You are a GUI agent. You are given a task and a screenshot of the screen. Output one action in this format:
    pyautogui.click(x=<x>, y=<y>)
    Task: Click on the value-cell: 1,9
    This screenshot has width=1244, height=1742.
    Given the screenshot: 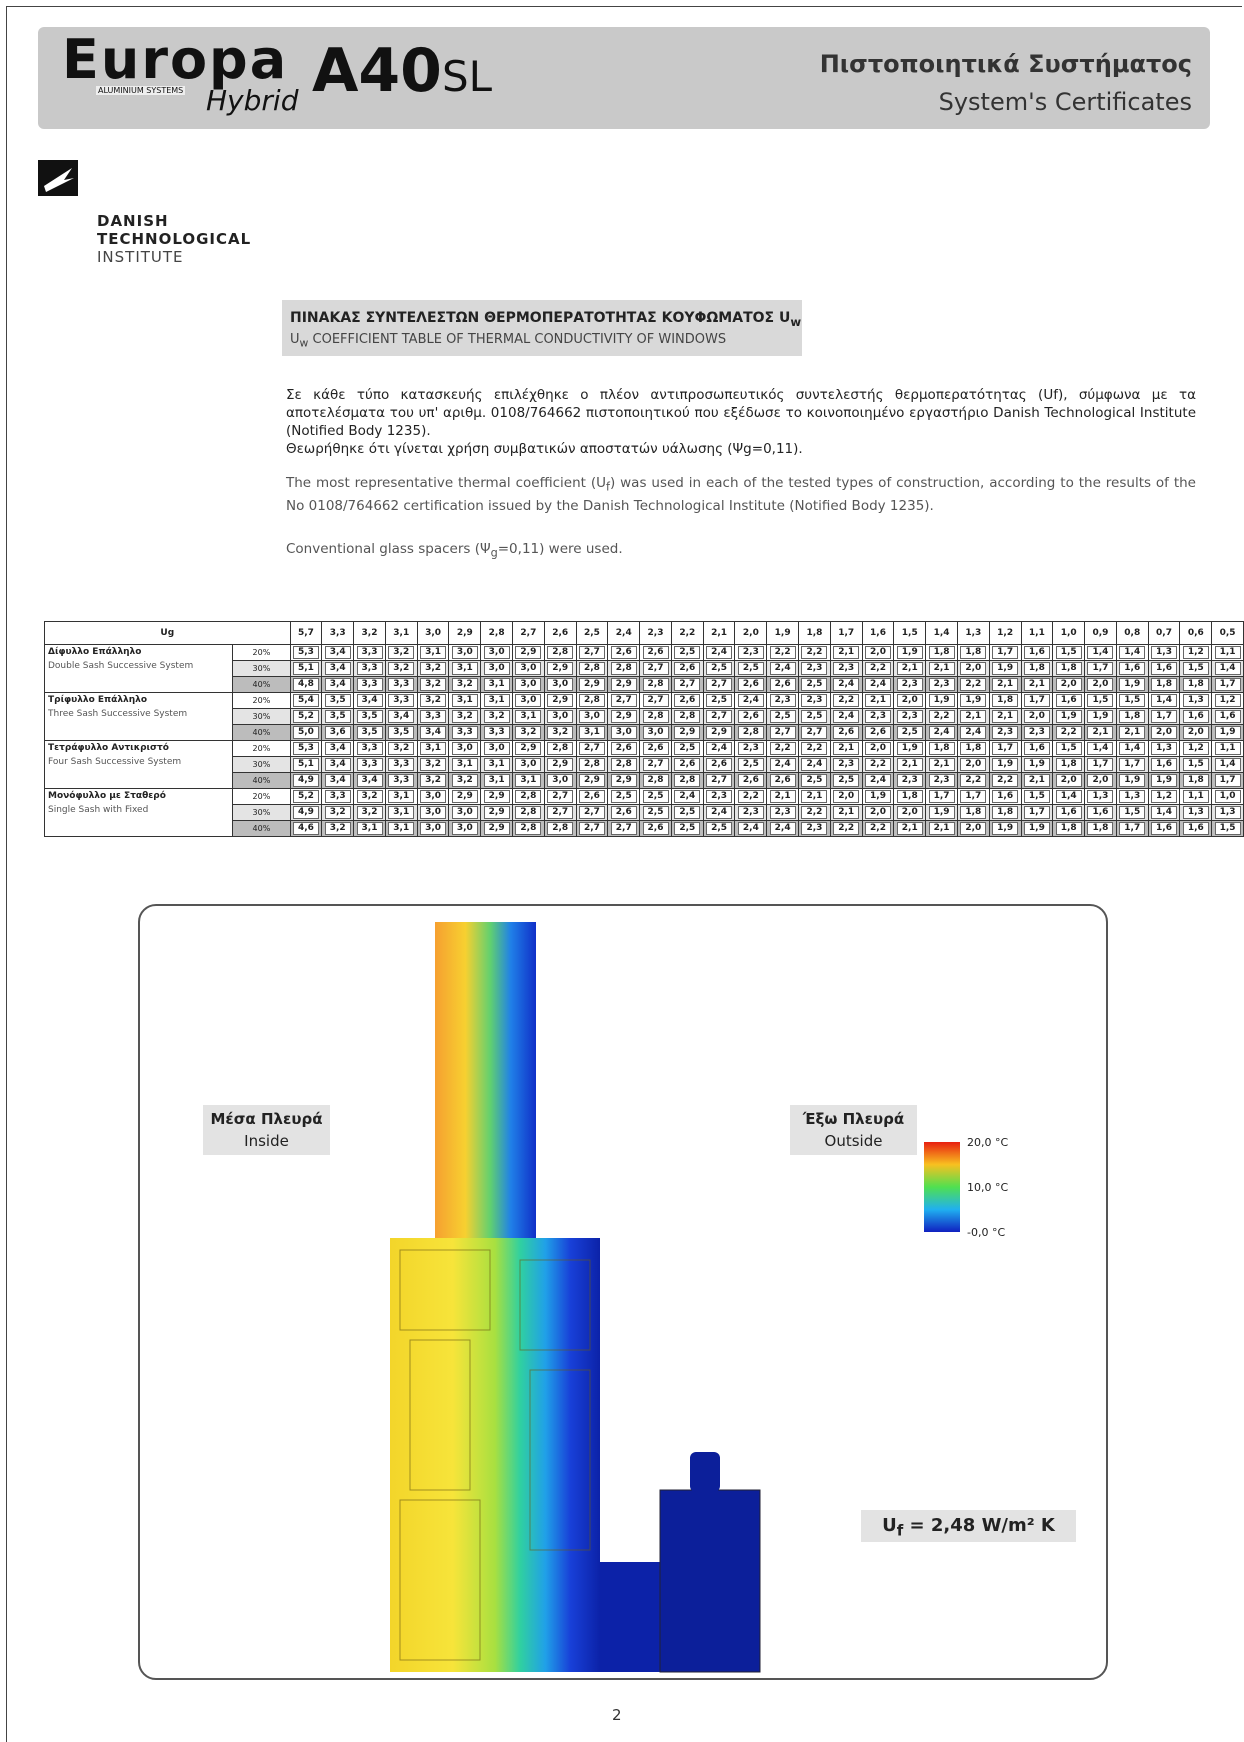 What is the action you would take?
    pyautogui.click(x=941, y=812)
    